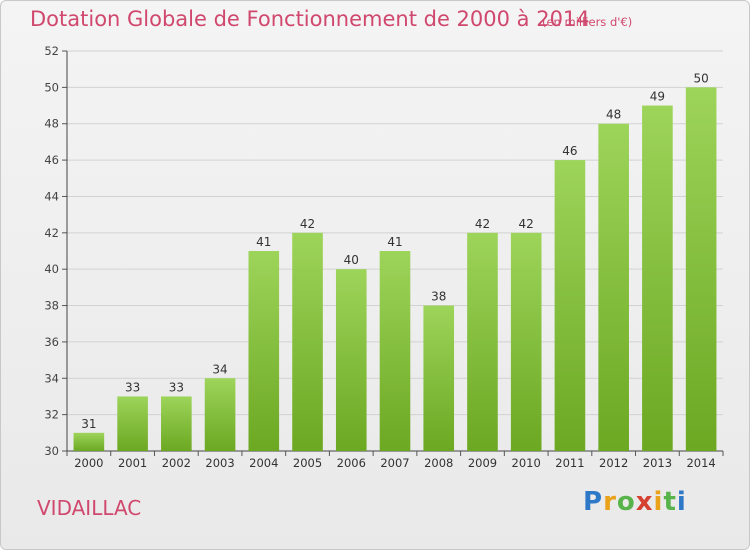  What do you see at coordinates (351, 360) in the screenshot?
I see `bar-2006` at bounding box center [351, 360].